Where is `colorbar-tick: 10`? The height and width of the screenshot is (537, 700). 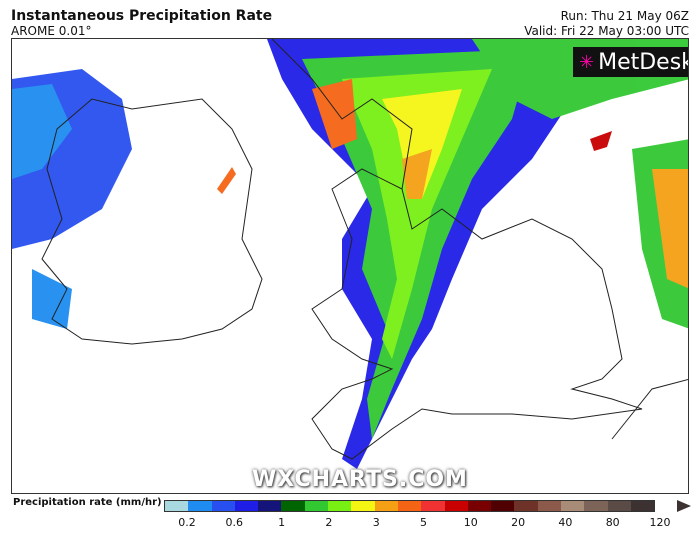
colorbar-tick: 10 is located at coordinates (470, 522).